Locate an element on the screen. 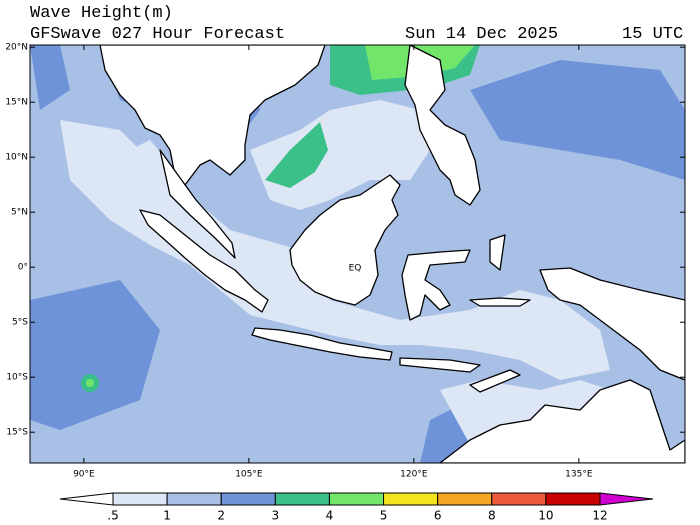  colorbar-label: 5 is located at coordinates (384, 516).